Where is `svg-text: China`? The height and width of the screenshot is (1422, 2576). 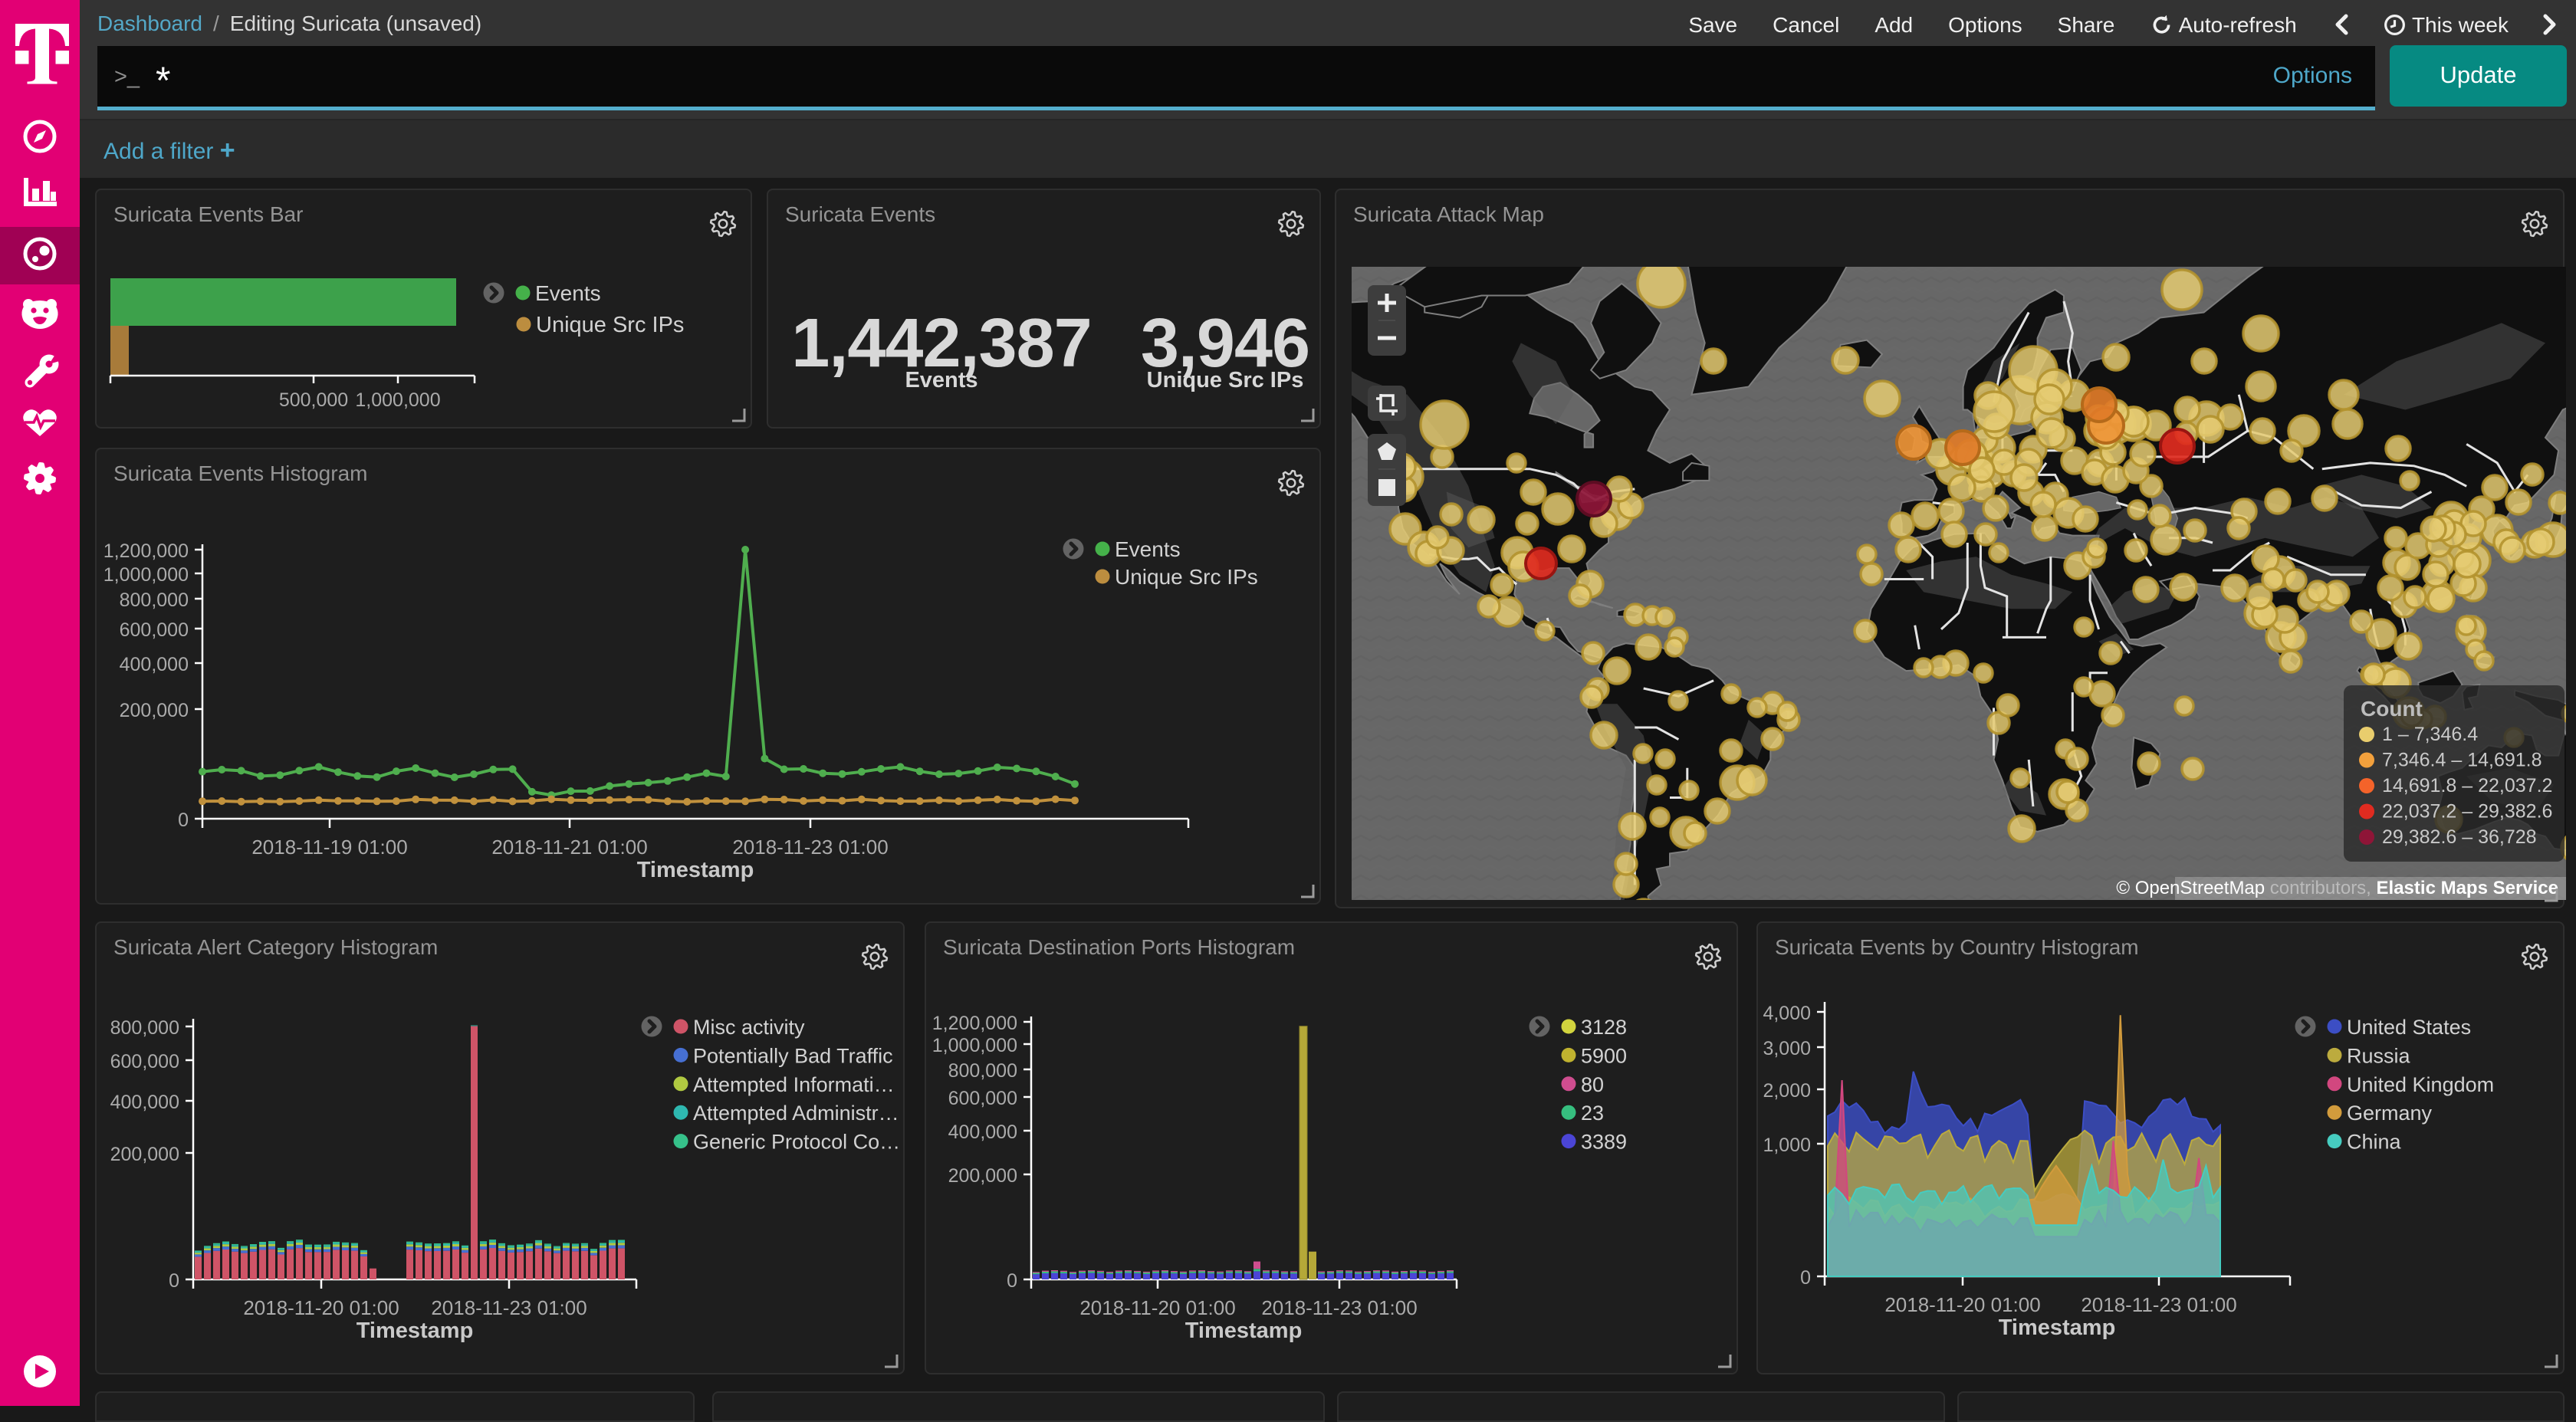 svg-text: China is located at coordinates (2375, 1142).